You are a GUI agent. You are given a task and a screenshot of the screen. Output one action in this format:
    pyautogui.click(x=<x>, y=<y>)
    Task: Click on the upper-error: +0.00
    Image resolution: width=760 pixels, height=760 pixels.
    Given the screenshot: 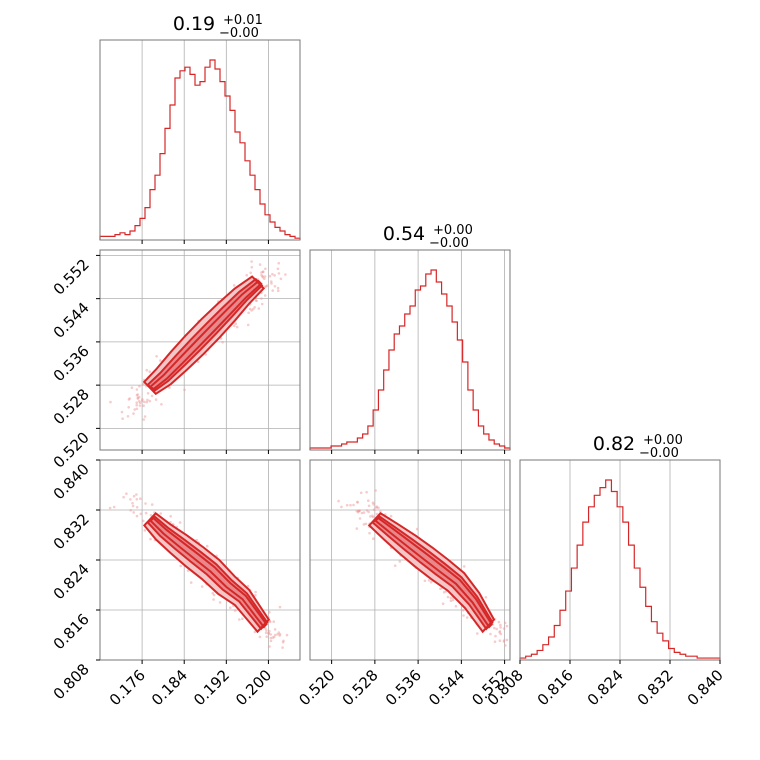 What is the action you would take?
    pyautogui.click(x=663, y=440)
    